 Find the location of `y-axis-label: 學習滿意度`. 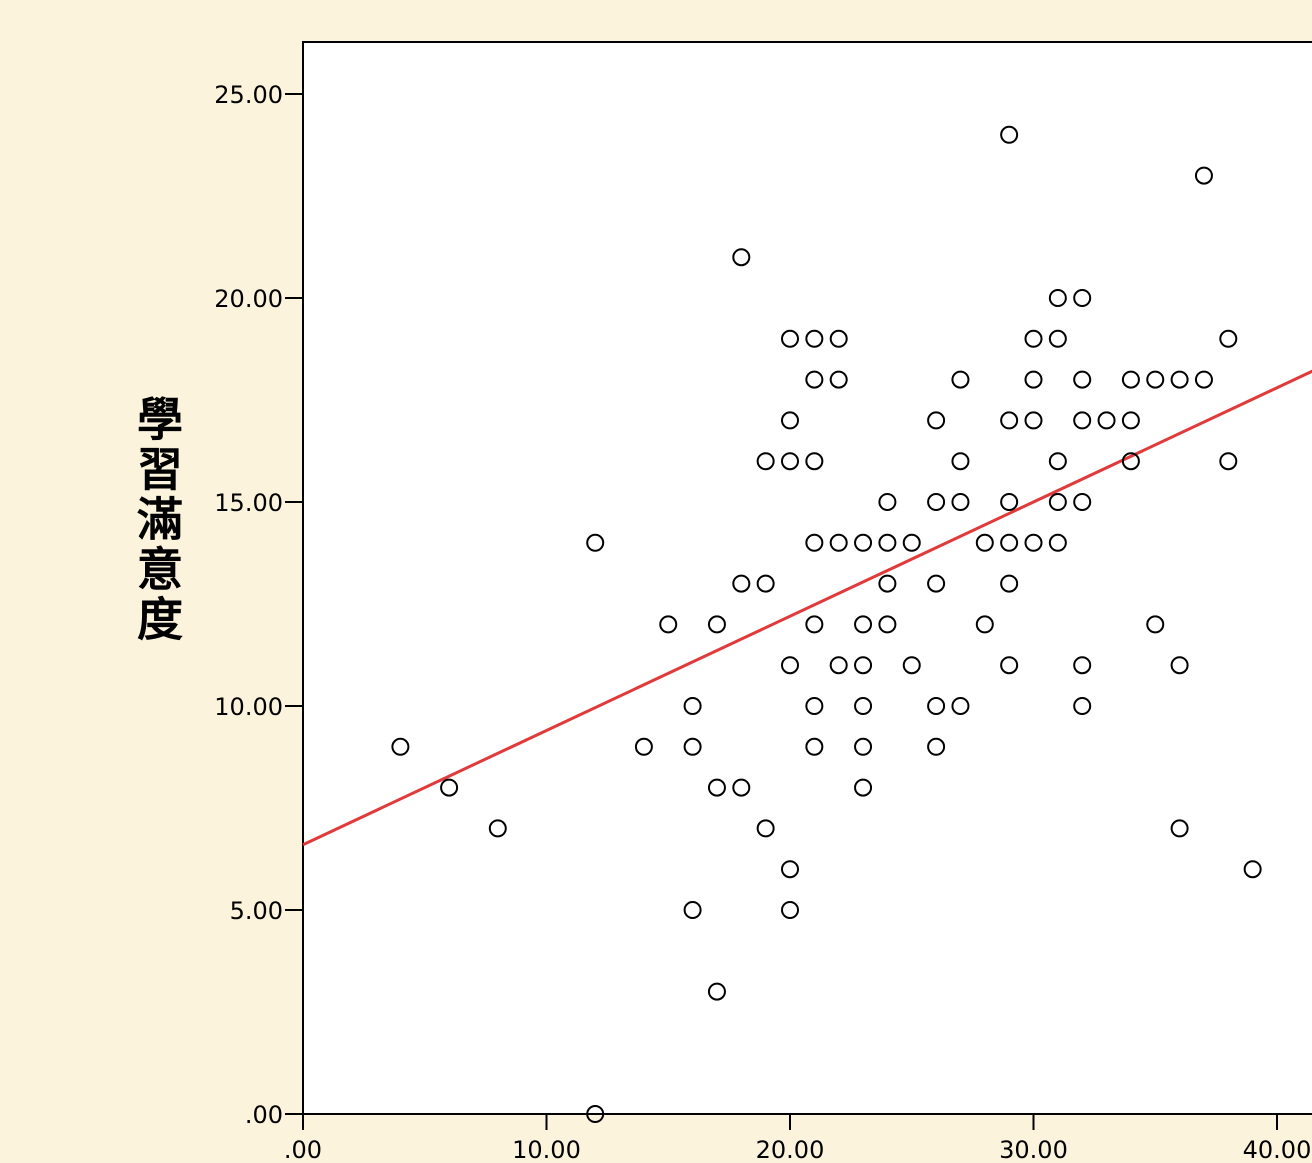

y-axis-label: 學習滿意度 is located at coordinates (145, 520).